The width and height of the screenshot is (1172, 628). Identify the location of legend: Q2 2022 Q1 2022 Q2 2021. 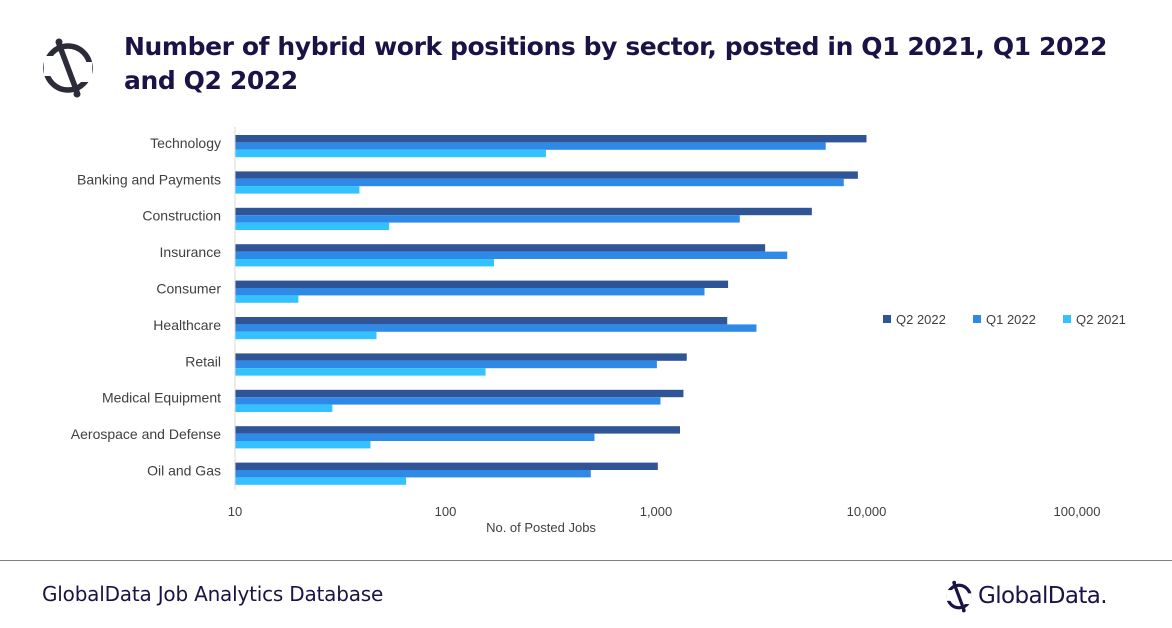
(1004, 319).